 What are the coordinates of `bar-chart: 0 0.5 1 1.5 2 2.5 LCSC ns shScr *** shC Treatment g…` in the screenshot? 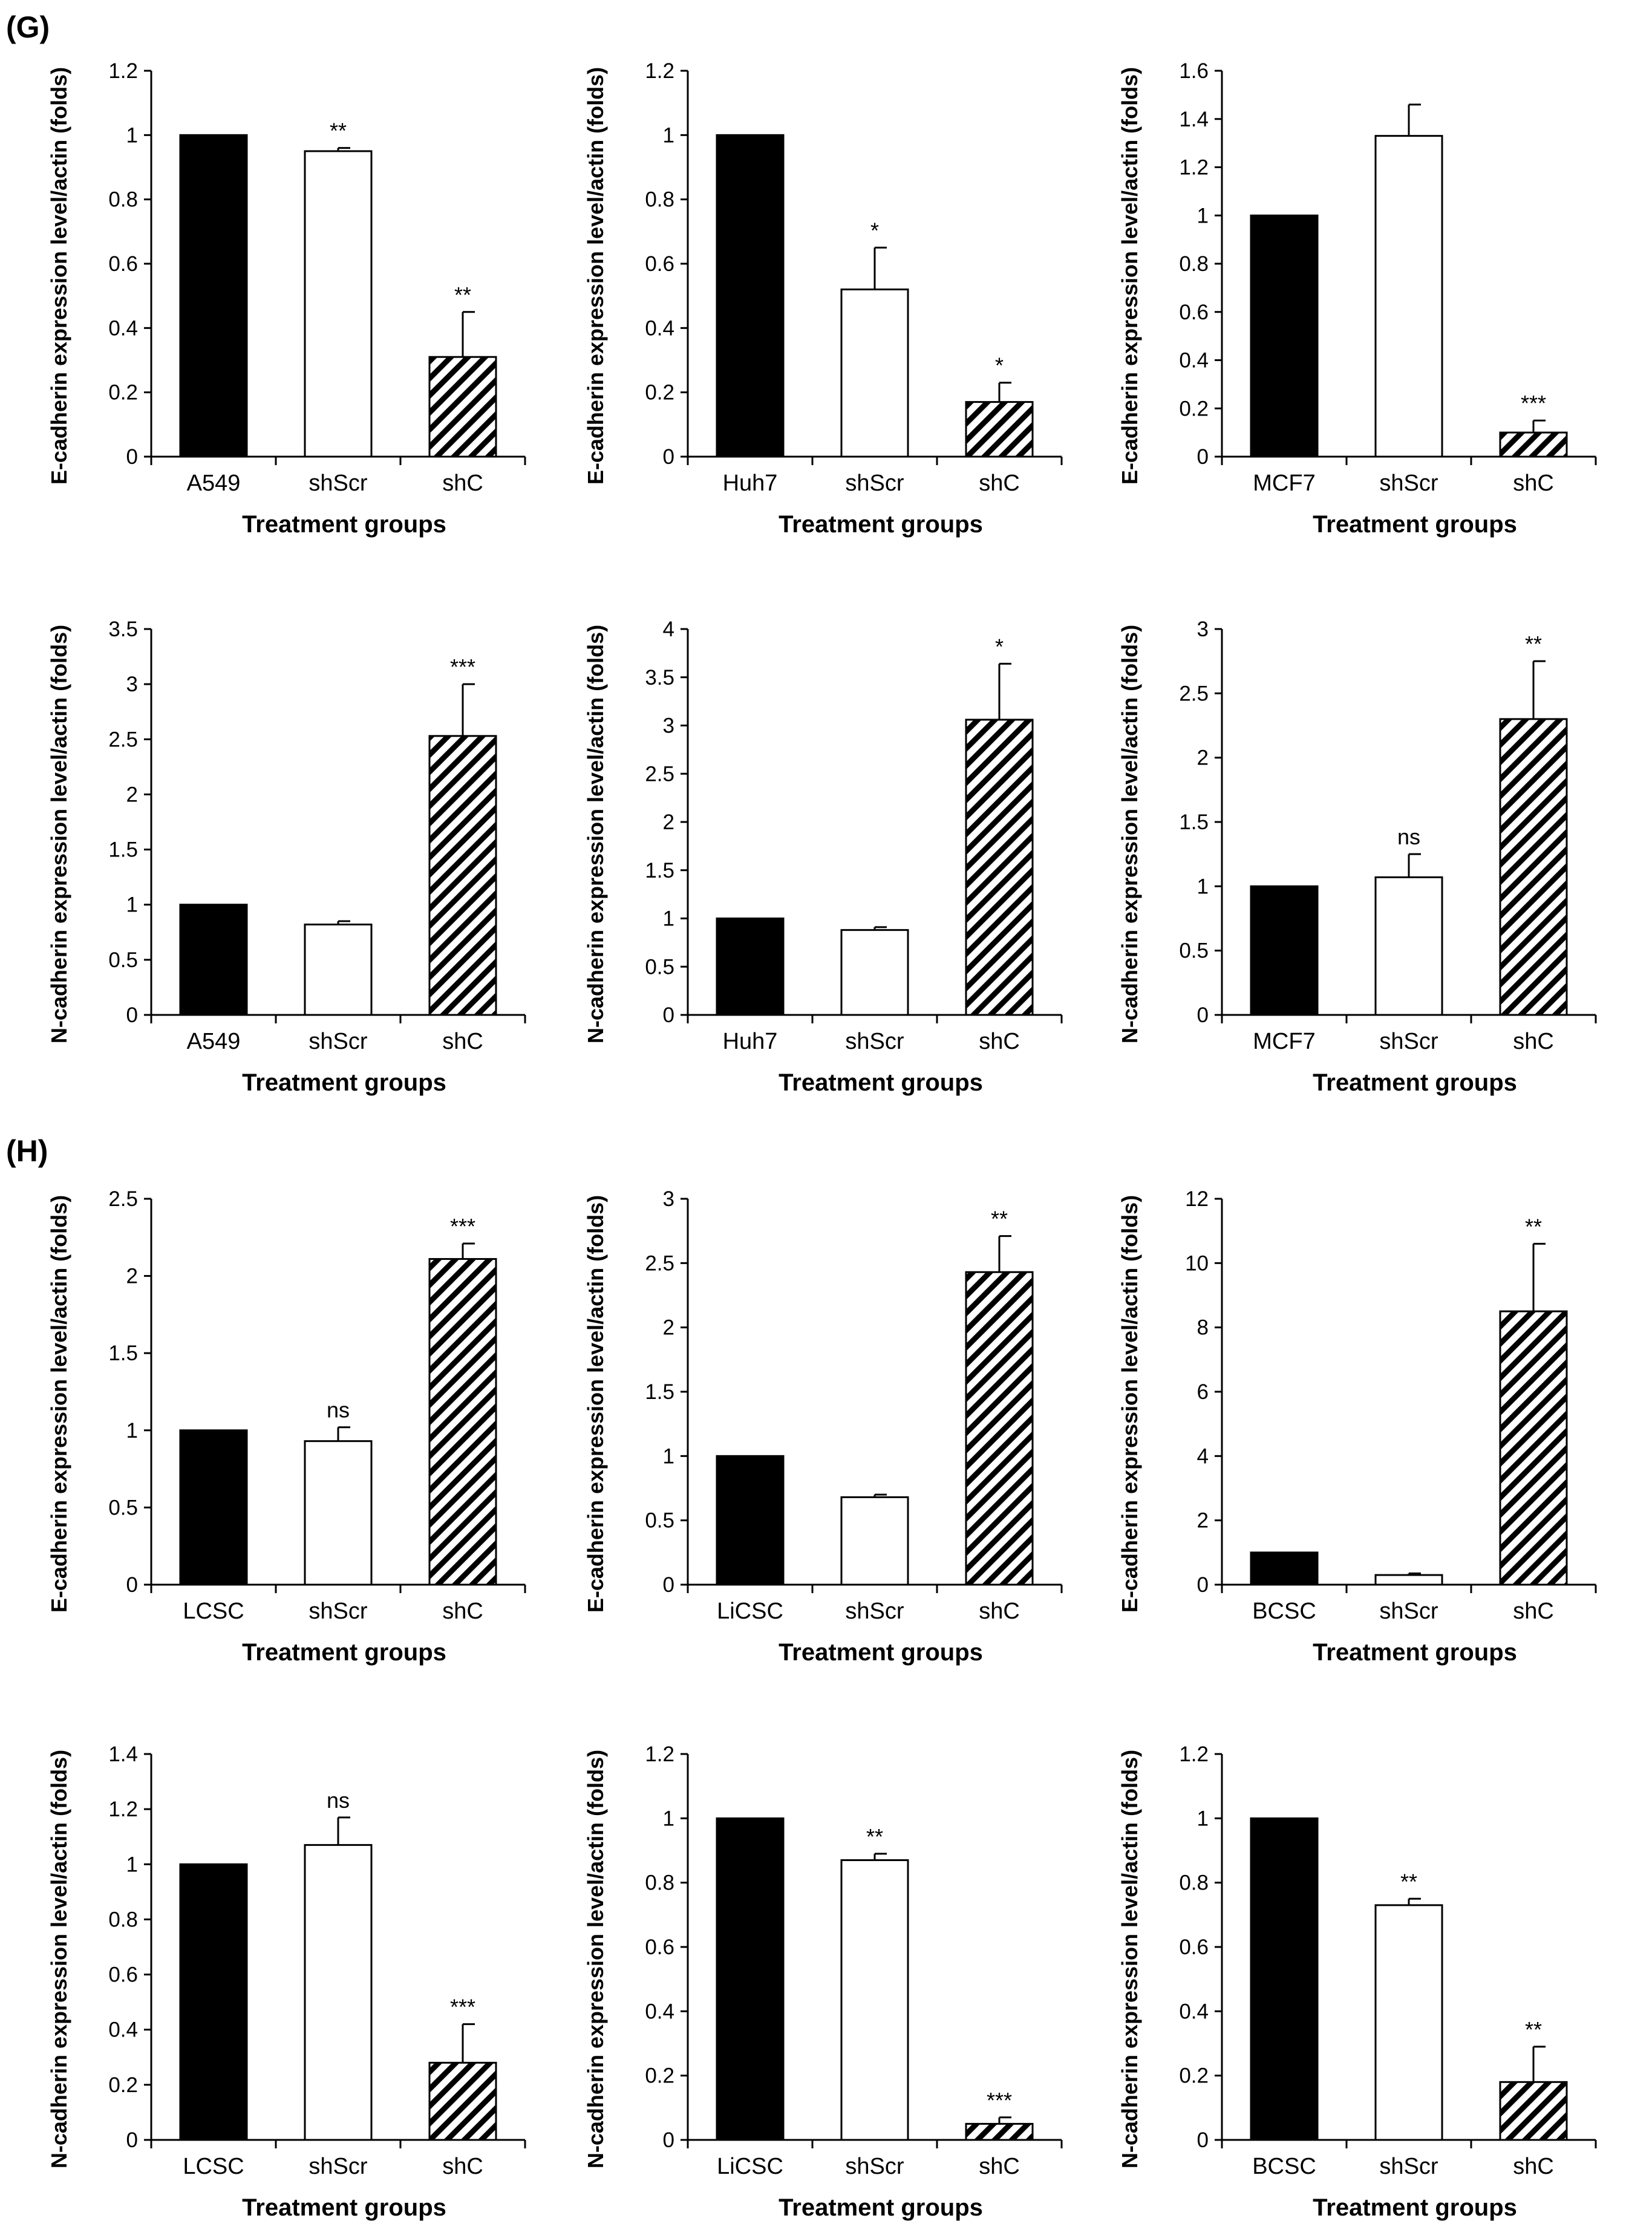 It's located at (286, 1426).